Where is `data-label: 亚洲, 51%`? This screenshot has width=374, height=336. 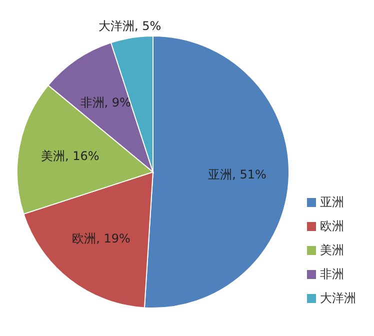 data-label: 亚洲, 51% is located at coordinates (237, 175).